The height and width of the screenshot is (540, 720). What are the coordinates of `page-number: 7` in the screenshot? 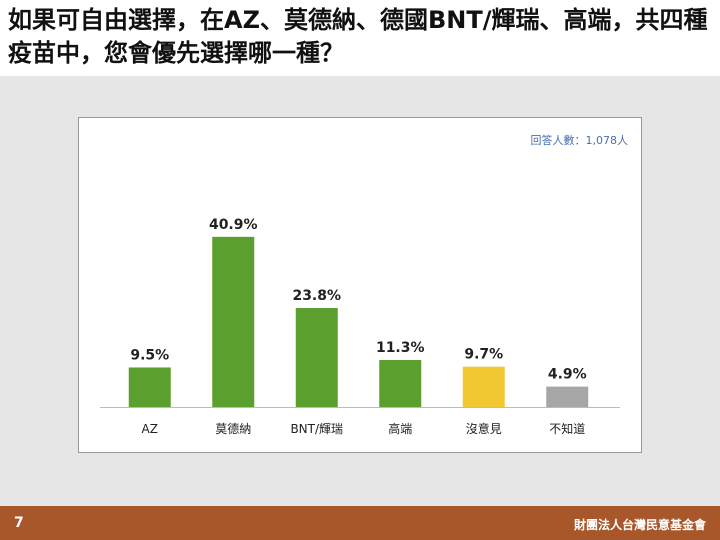 It's located at (19, 523).